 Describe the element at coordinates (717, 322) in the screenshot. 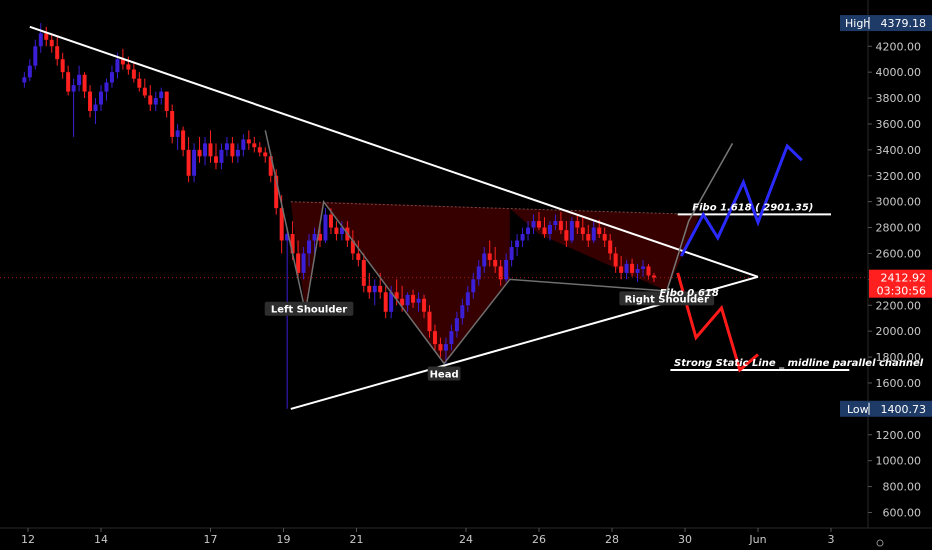

I see `bearish-projection-arrow` at that location.